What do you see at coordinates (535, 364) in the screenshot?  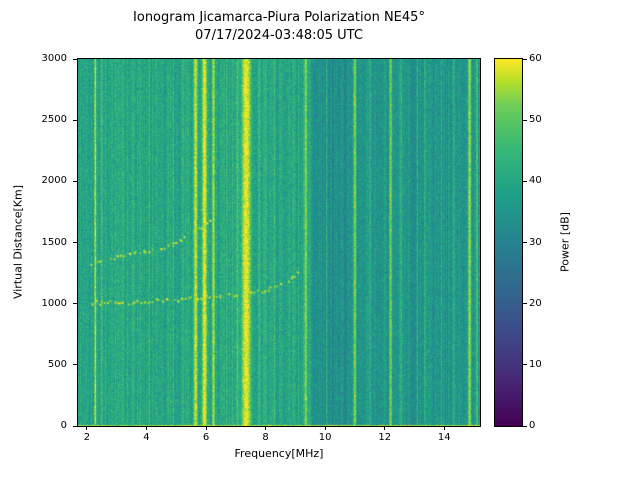 I see `colorbar-tick-label: 10` at bounding box center [535, 364].